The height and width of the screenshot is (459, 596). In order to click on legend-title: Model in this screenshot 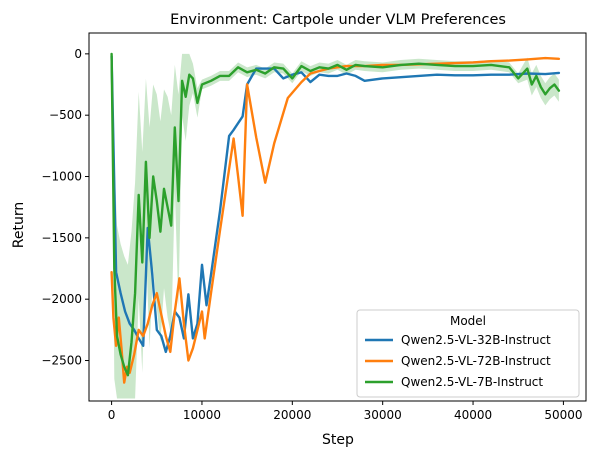, I will do `click(468, 321)`.